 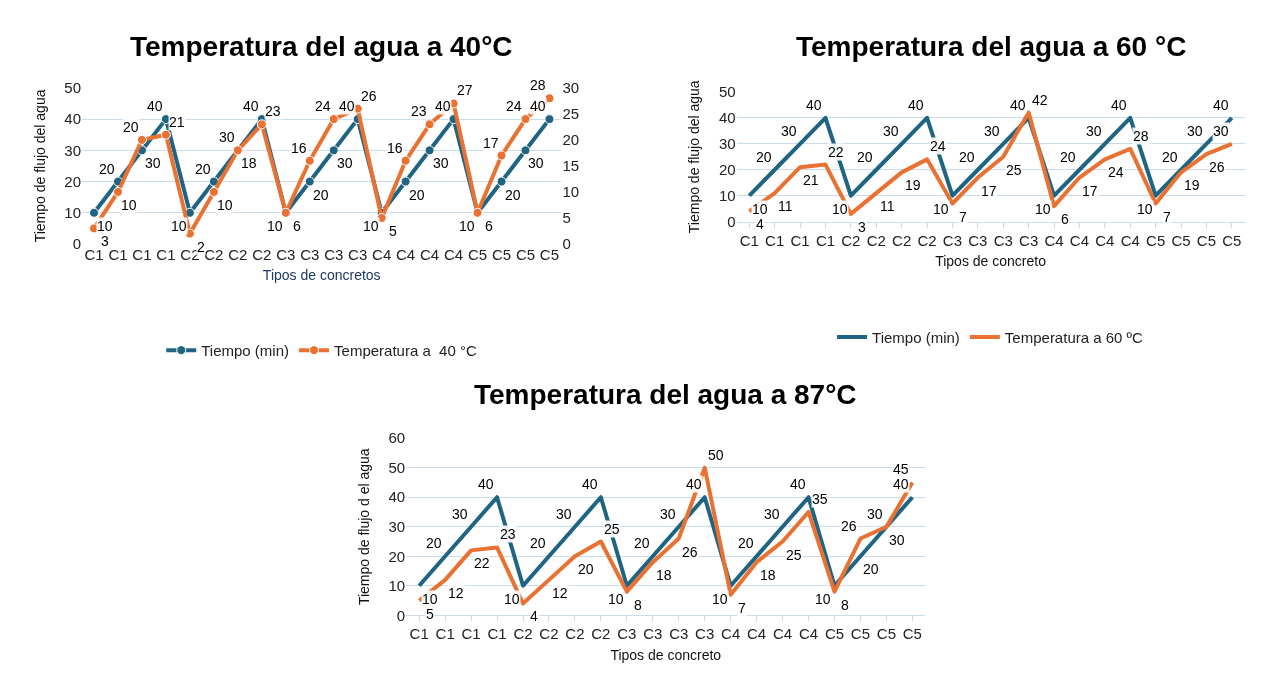 What do you see at coordinates (566, 244) in the screenshot?
I see `y2-tick-label: 0` at bounding box center [566, 244].